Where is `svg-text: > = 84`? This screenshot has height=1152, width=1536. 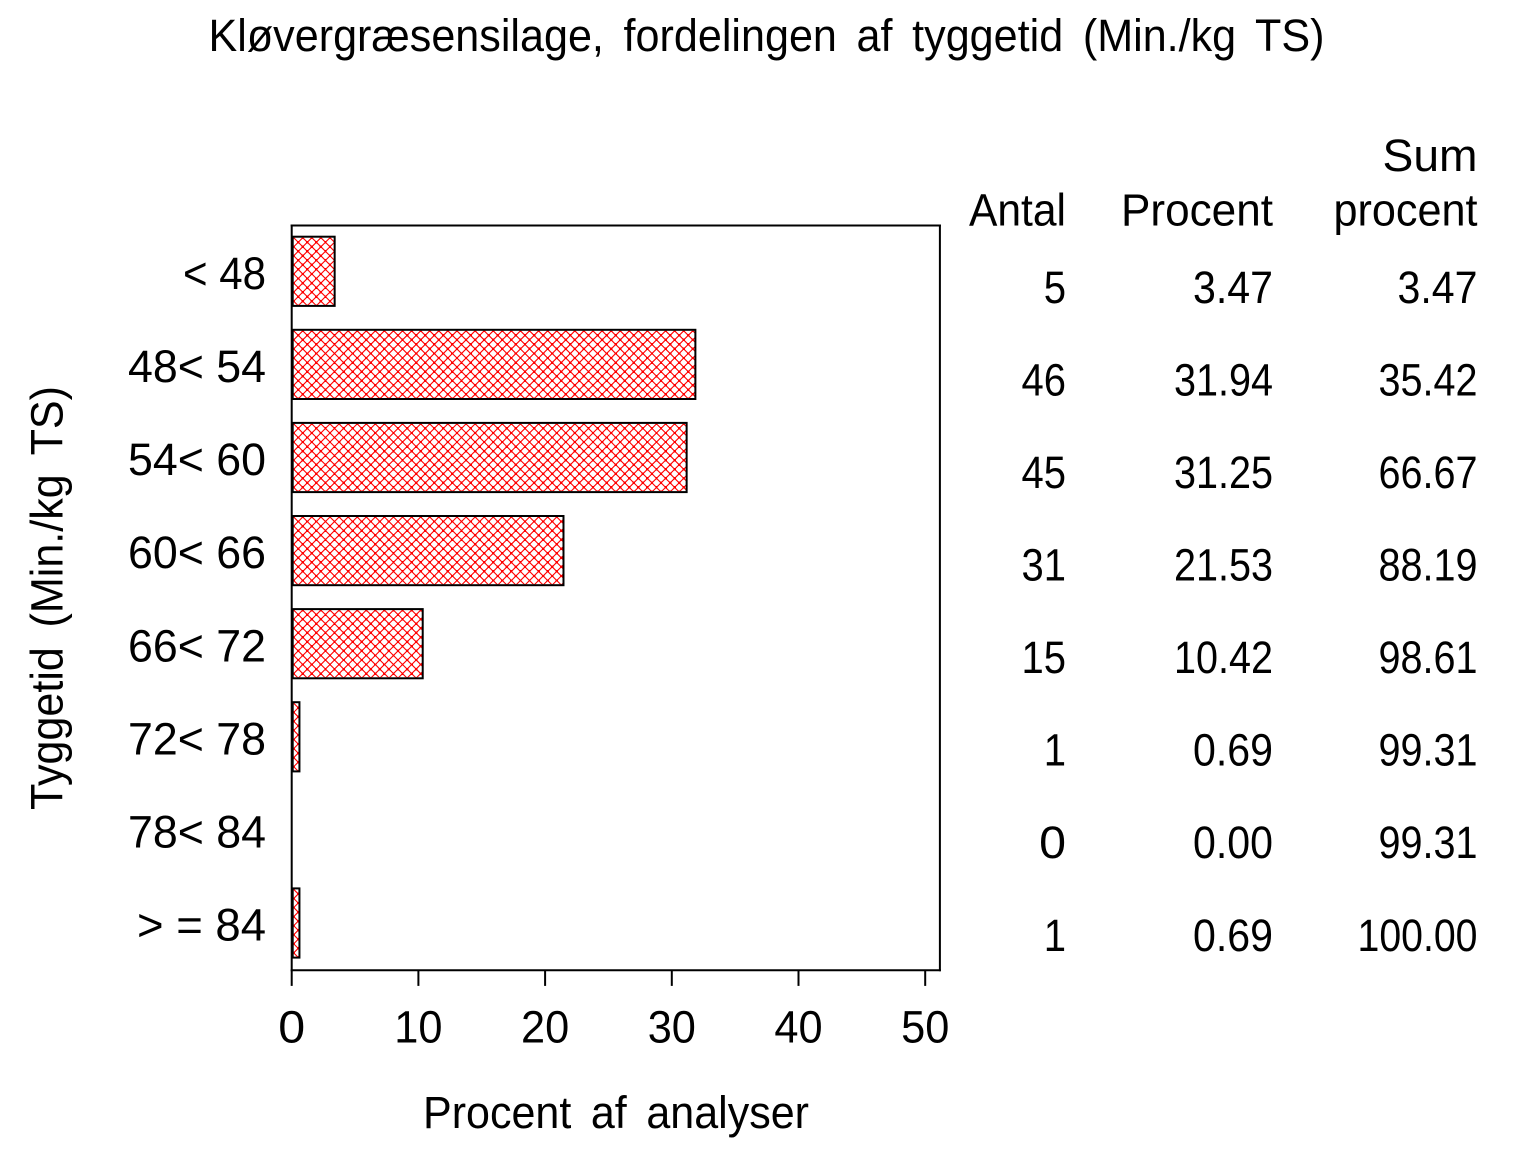
svg-text: > = 84 is located at coordinates (201, 925).